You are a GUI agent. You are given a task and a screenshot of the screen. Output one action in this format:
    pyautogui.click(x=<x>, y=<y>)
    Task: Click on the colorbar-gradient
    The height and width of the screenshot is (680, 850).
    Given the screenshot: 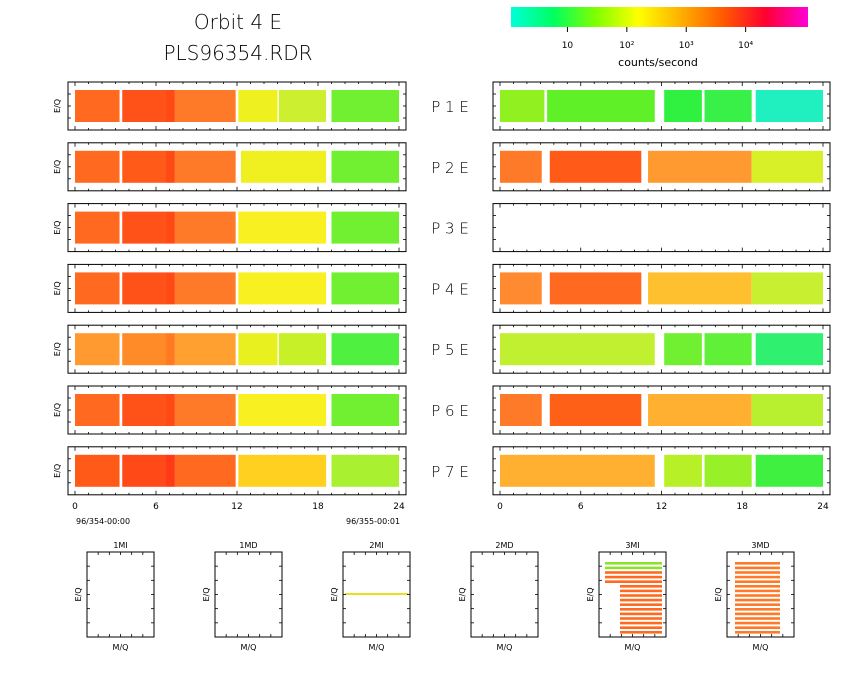 What is the action you would take?
    pyautogui.click(x=659, y=17)
    